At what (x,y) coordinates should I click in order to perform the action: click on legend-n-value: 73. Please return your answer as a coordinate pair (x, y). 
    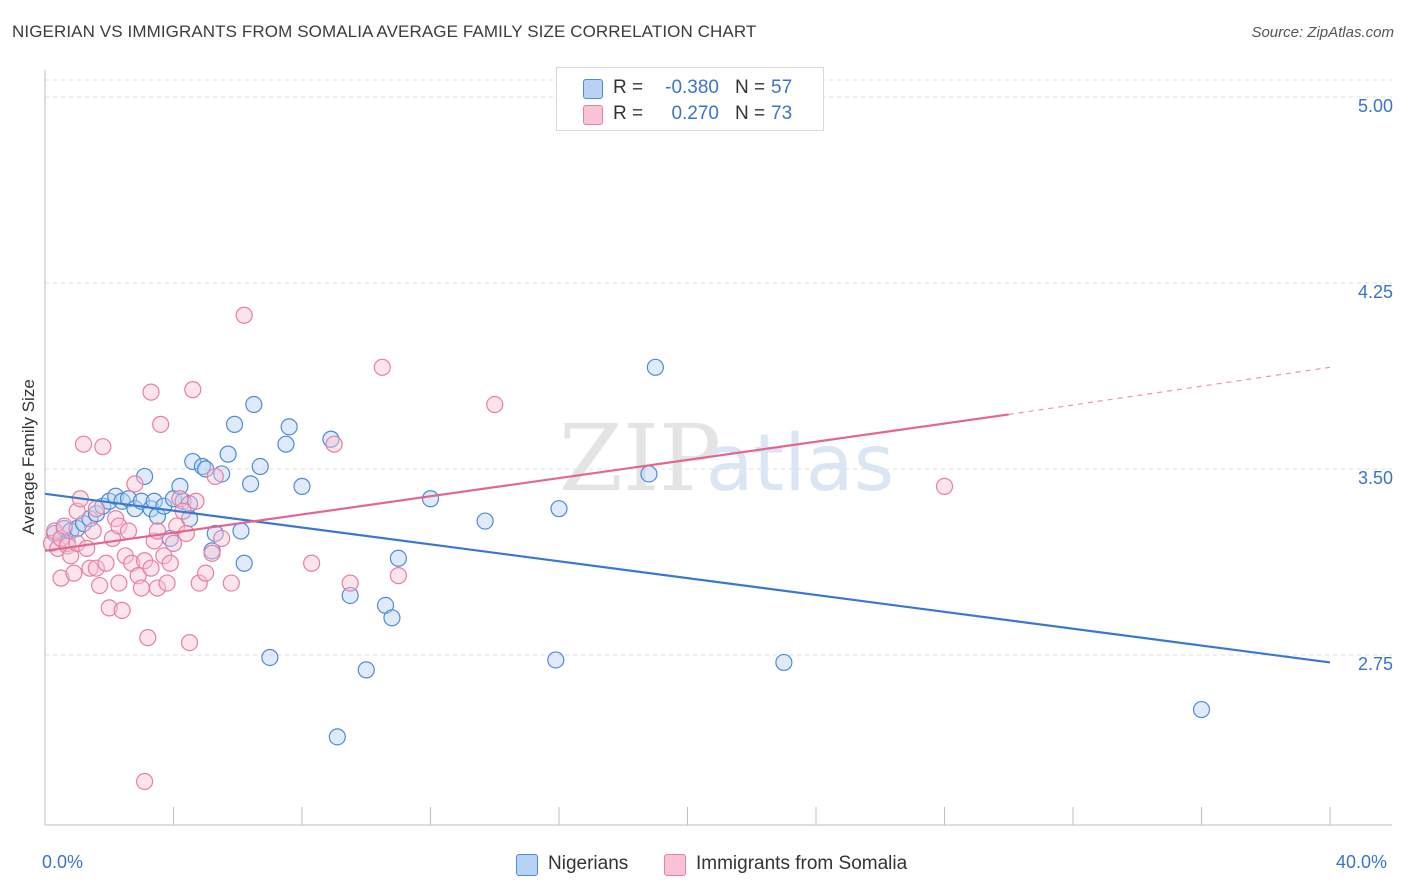
    Looking at the image, I should click on (782, 113).